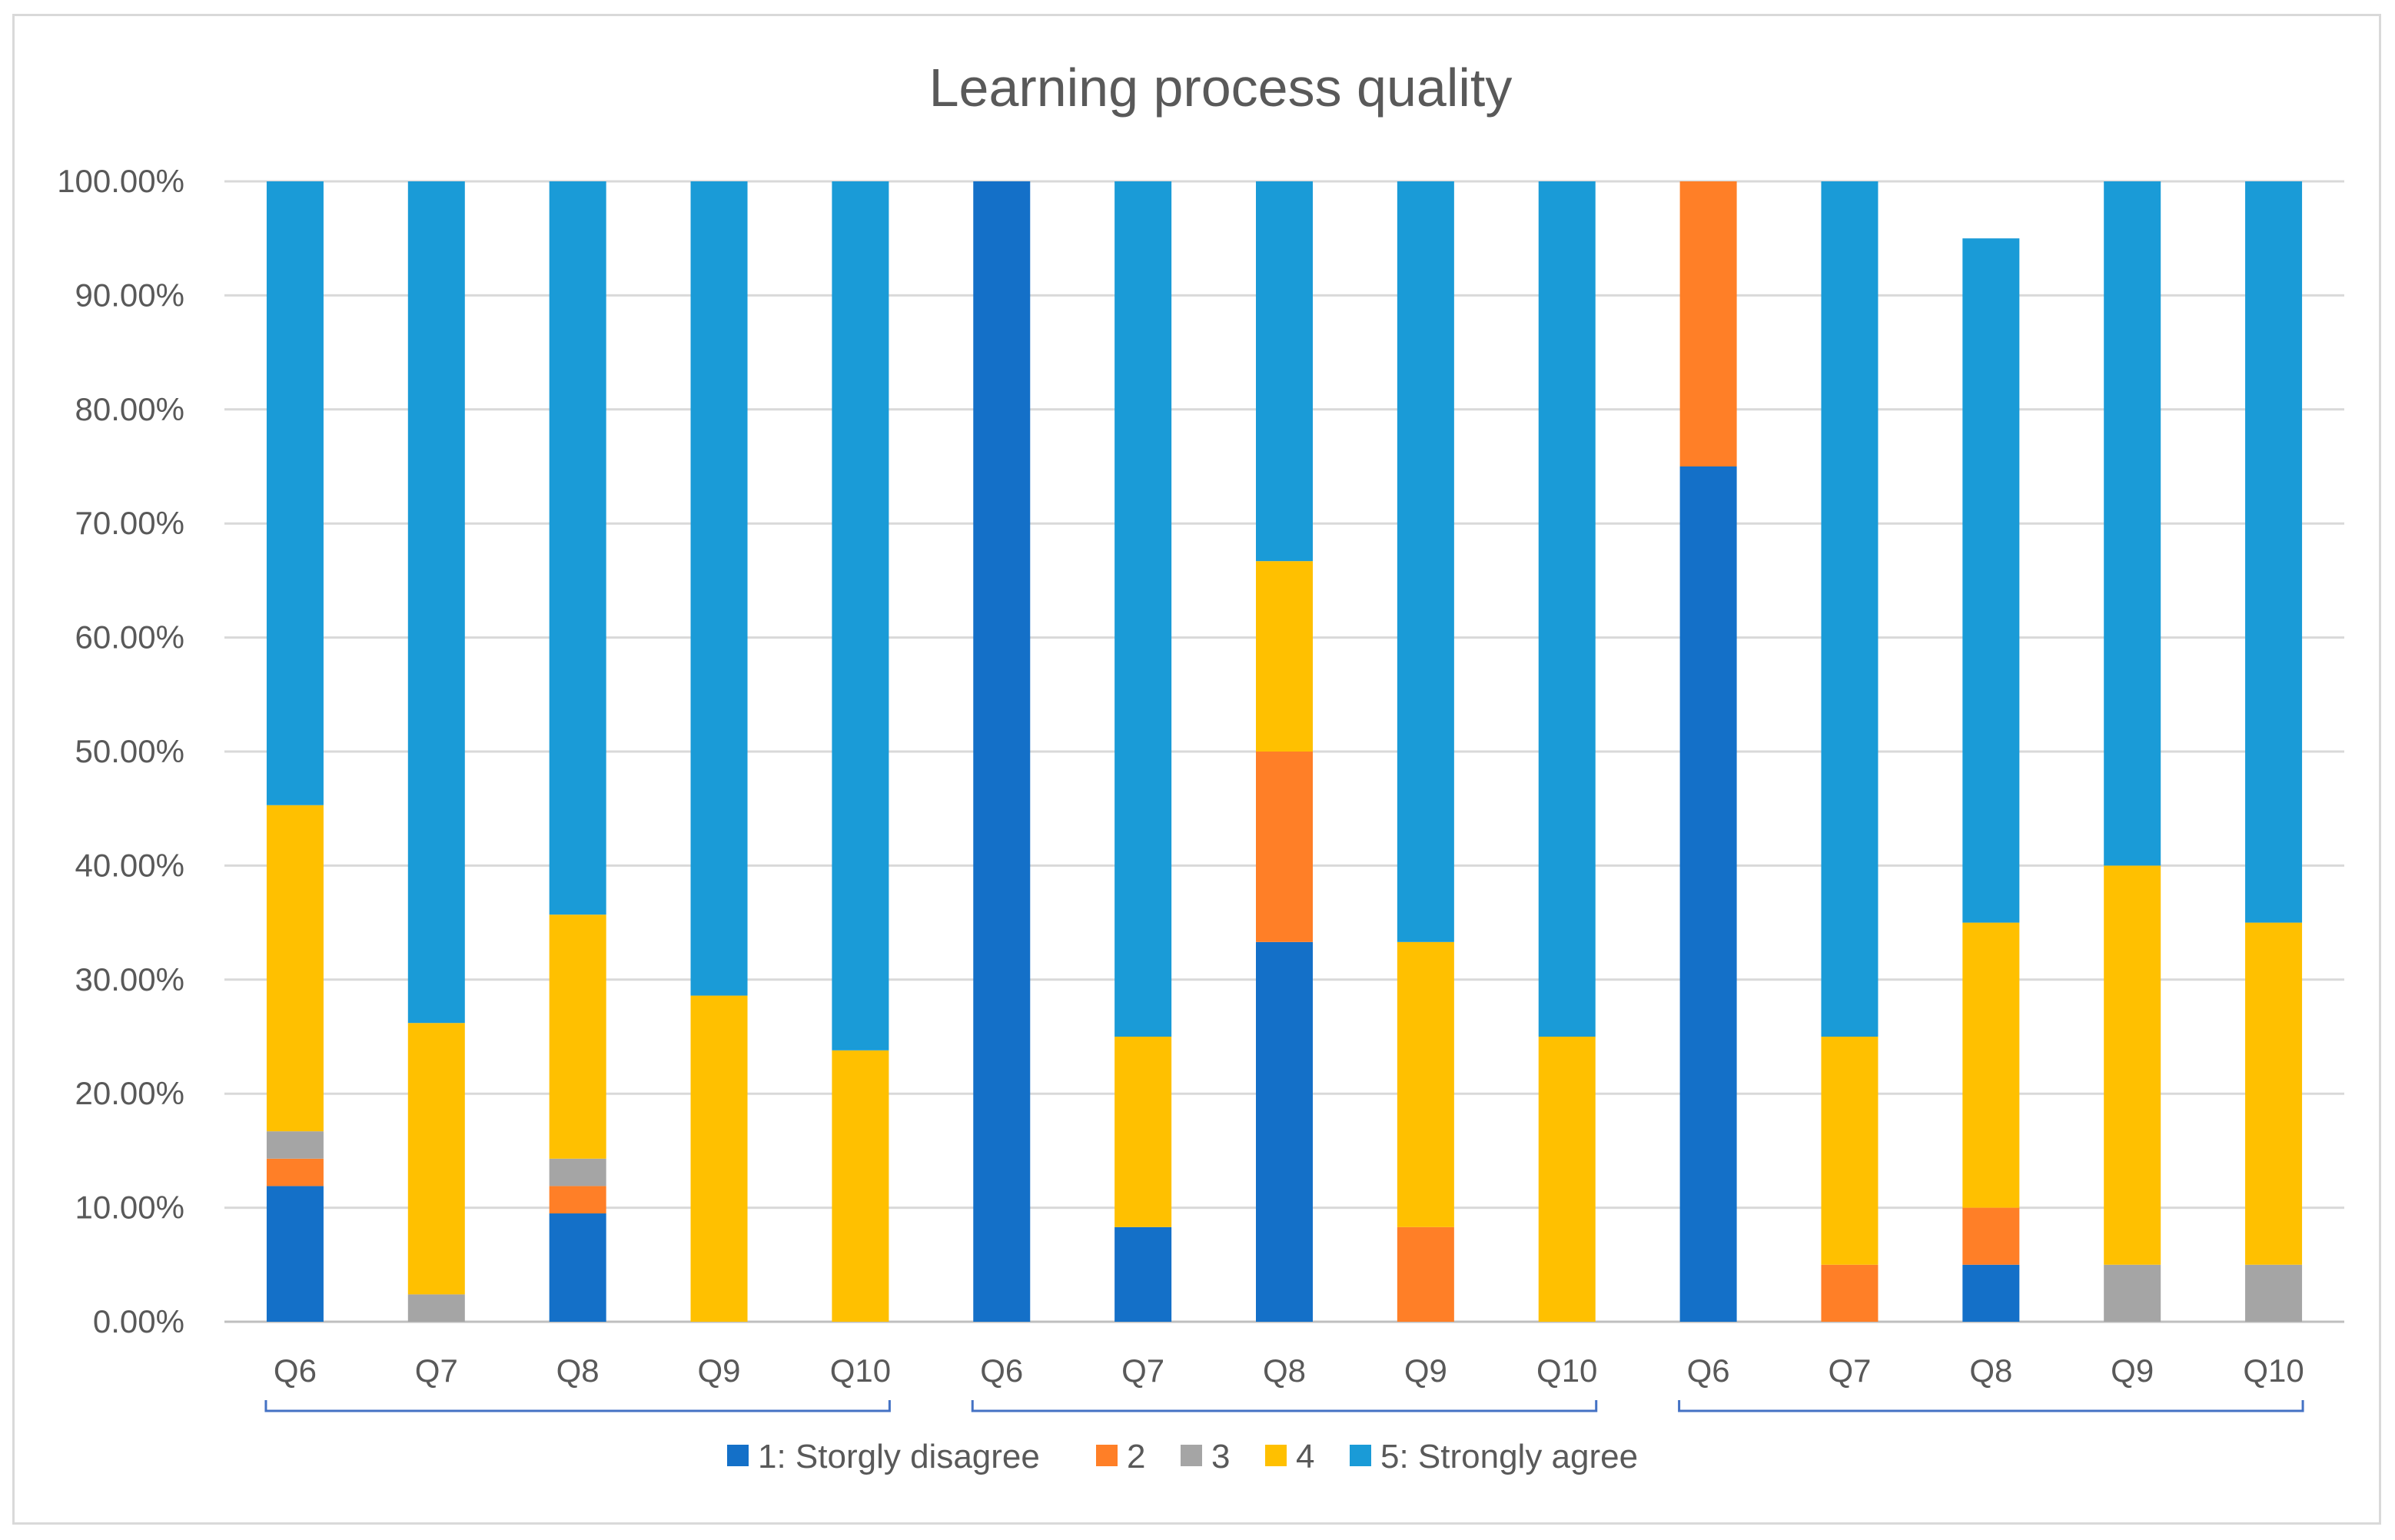 This screenshot has height=1540, width=2395. I want to click on legend-label-3: 3, so click(1220, 1456).